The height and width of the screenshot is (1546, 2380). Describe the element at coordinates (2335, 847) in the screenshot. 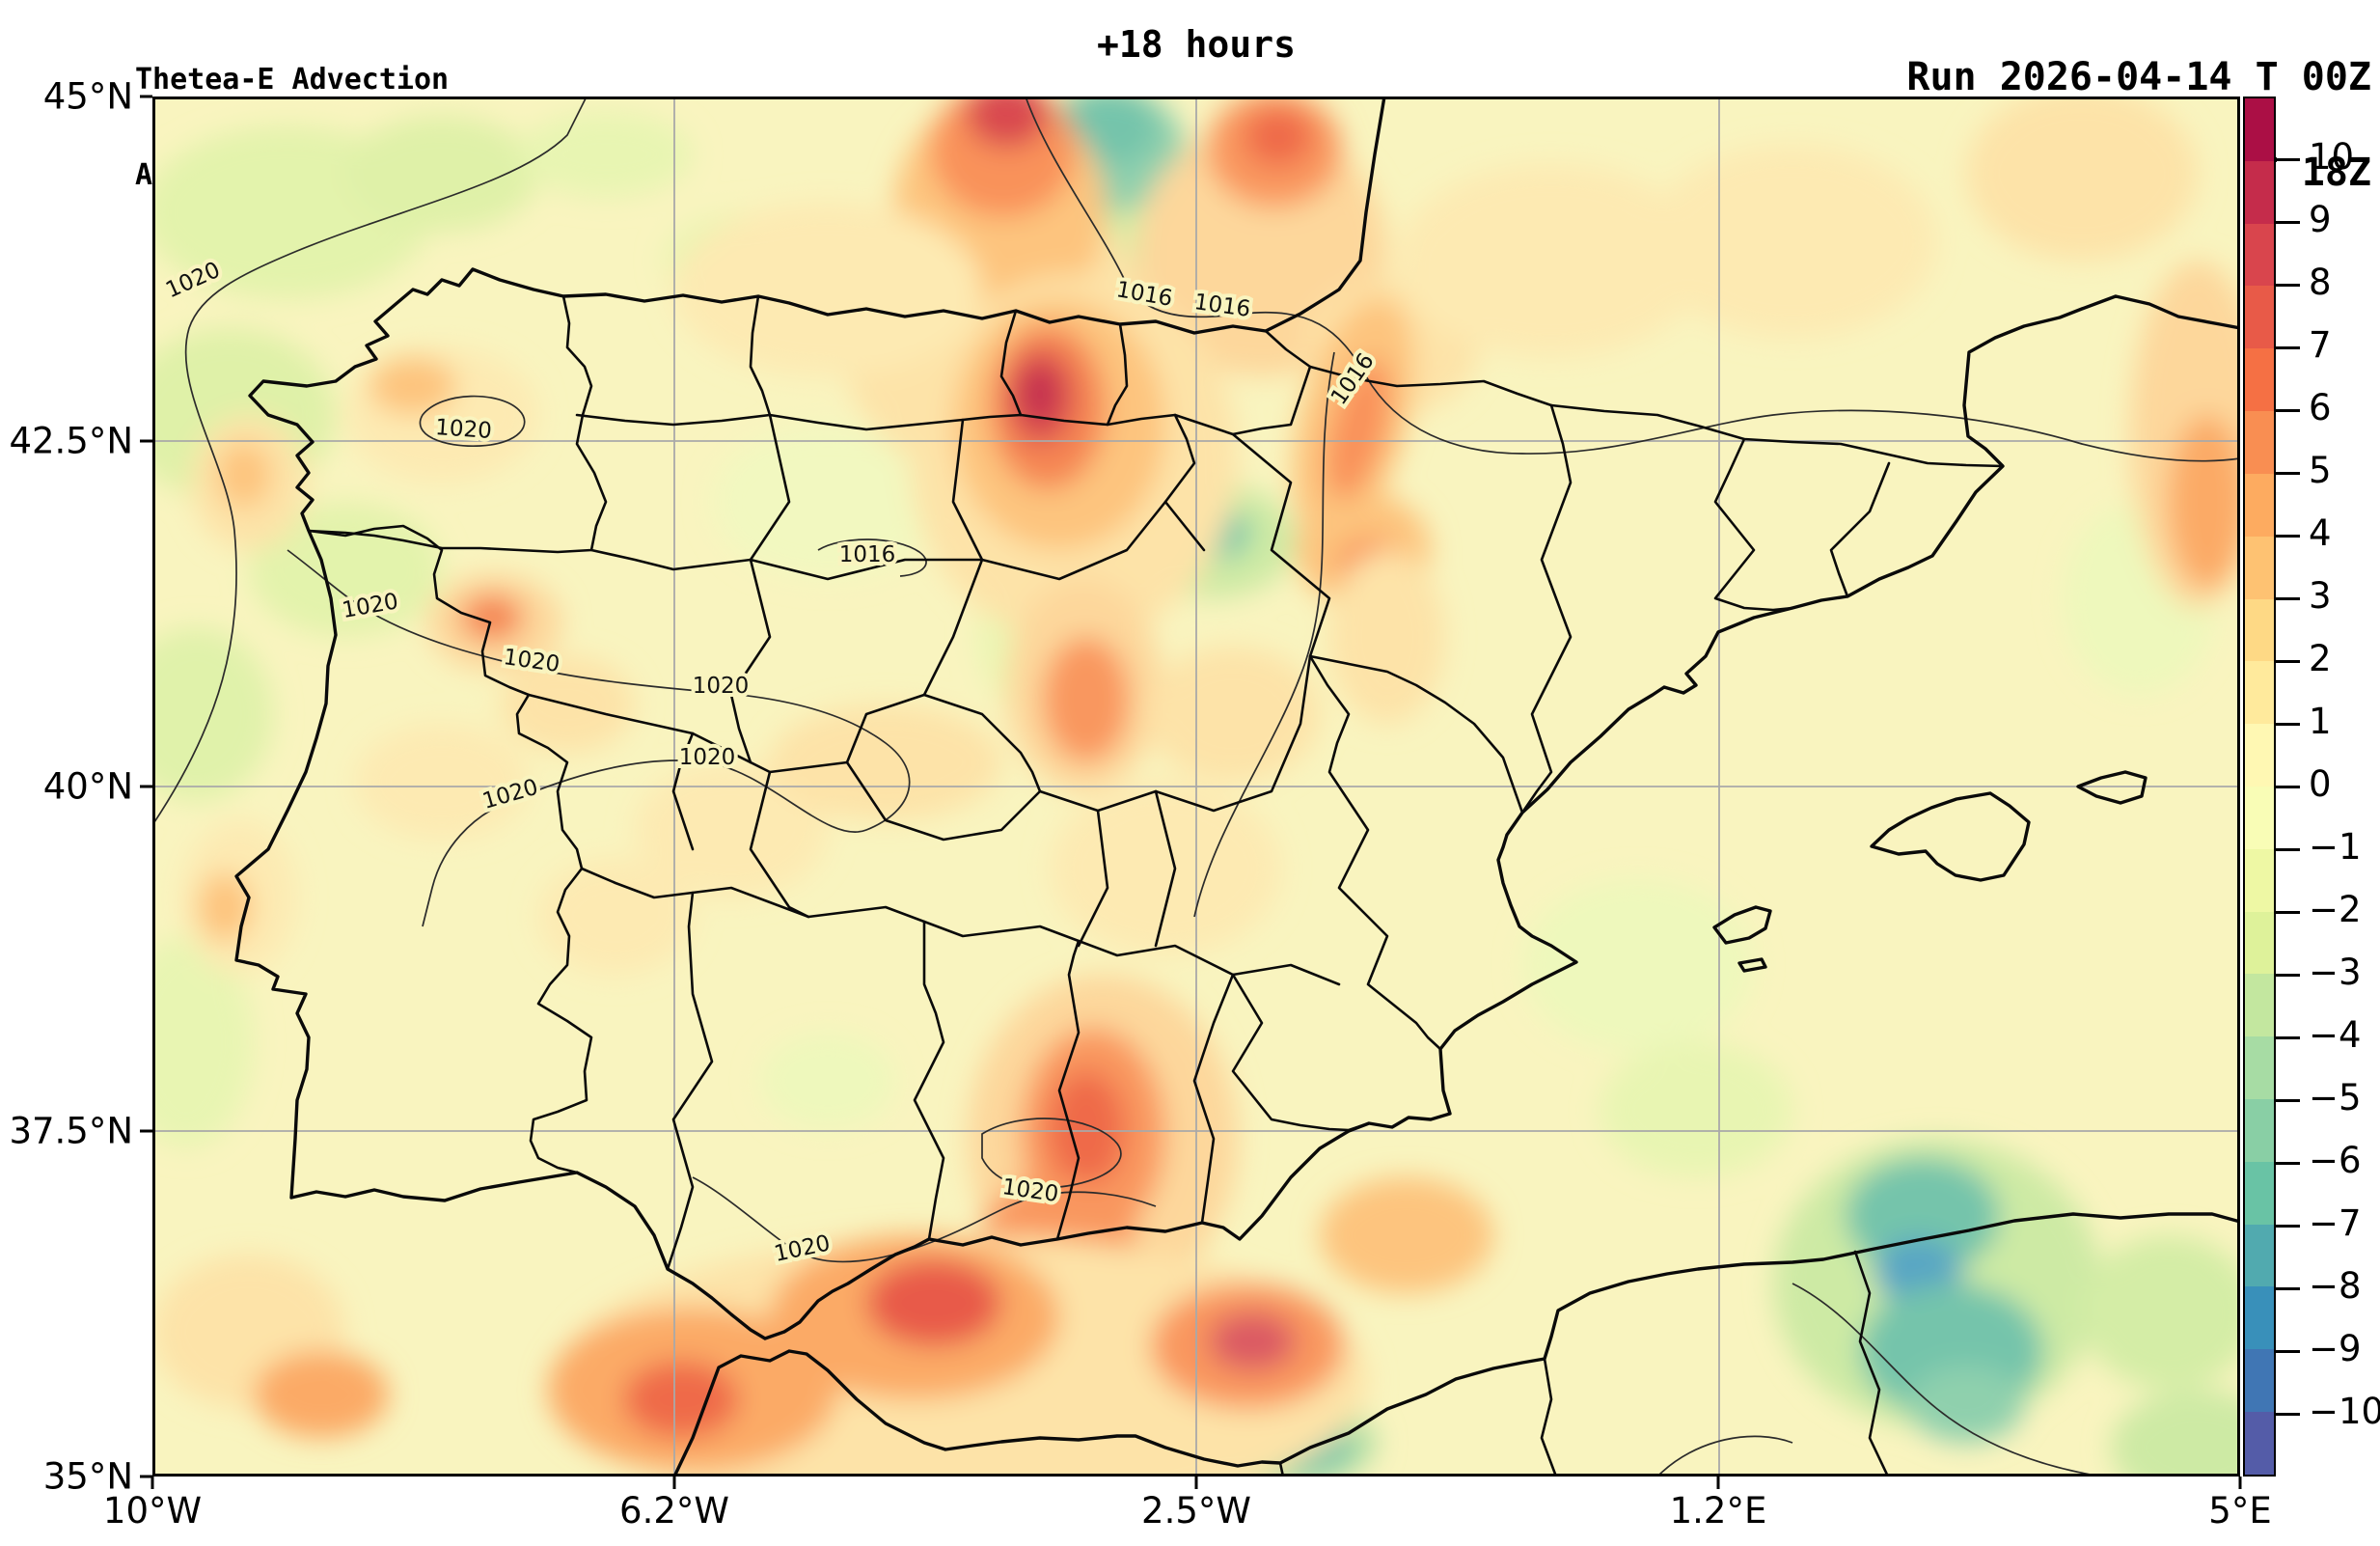

I see `colorbar-tick-label: −1` at that location.